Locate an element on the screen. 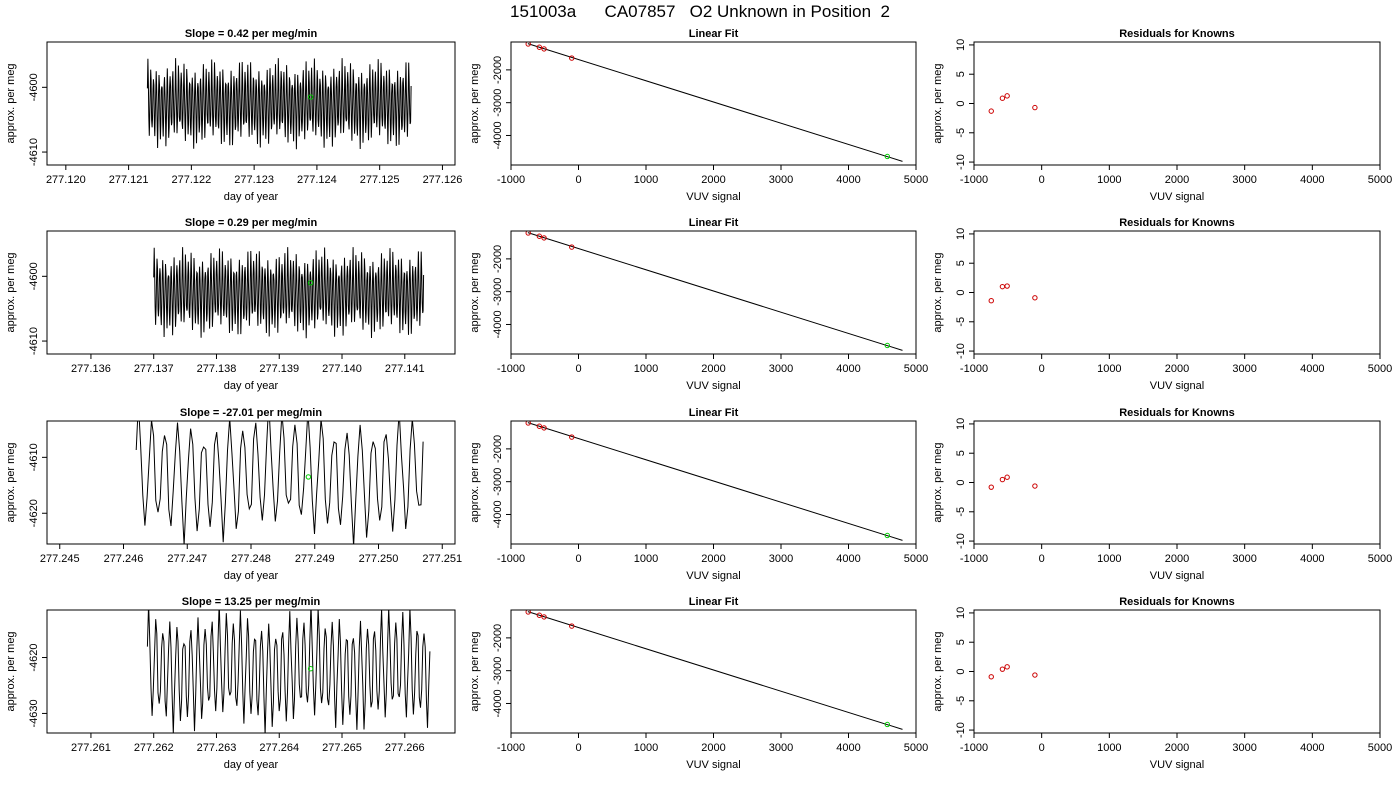  y-tick-label: -4610 is located at coordinates (34, 341).